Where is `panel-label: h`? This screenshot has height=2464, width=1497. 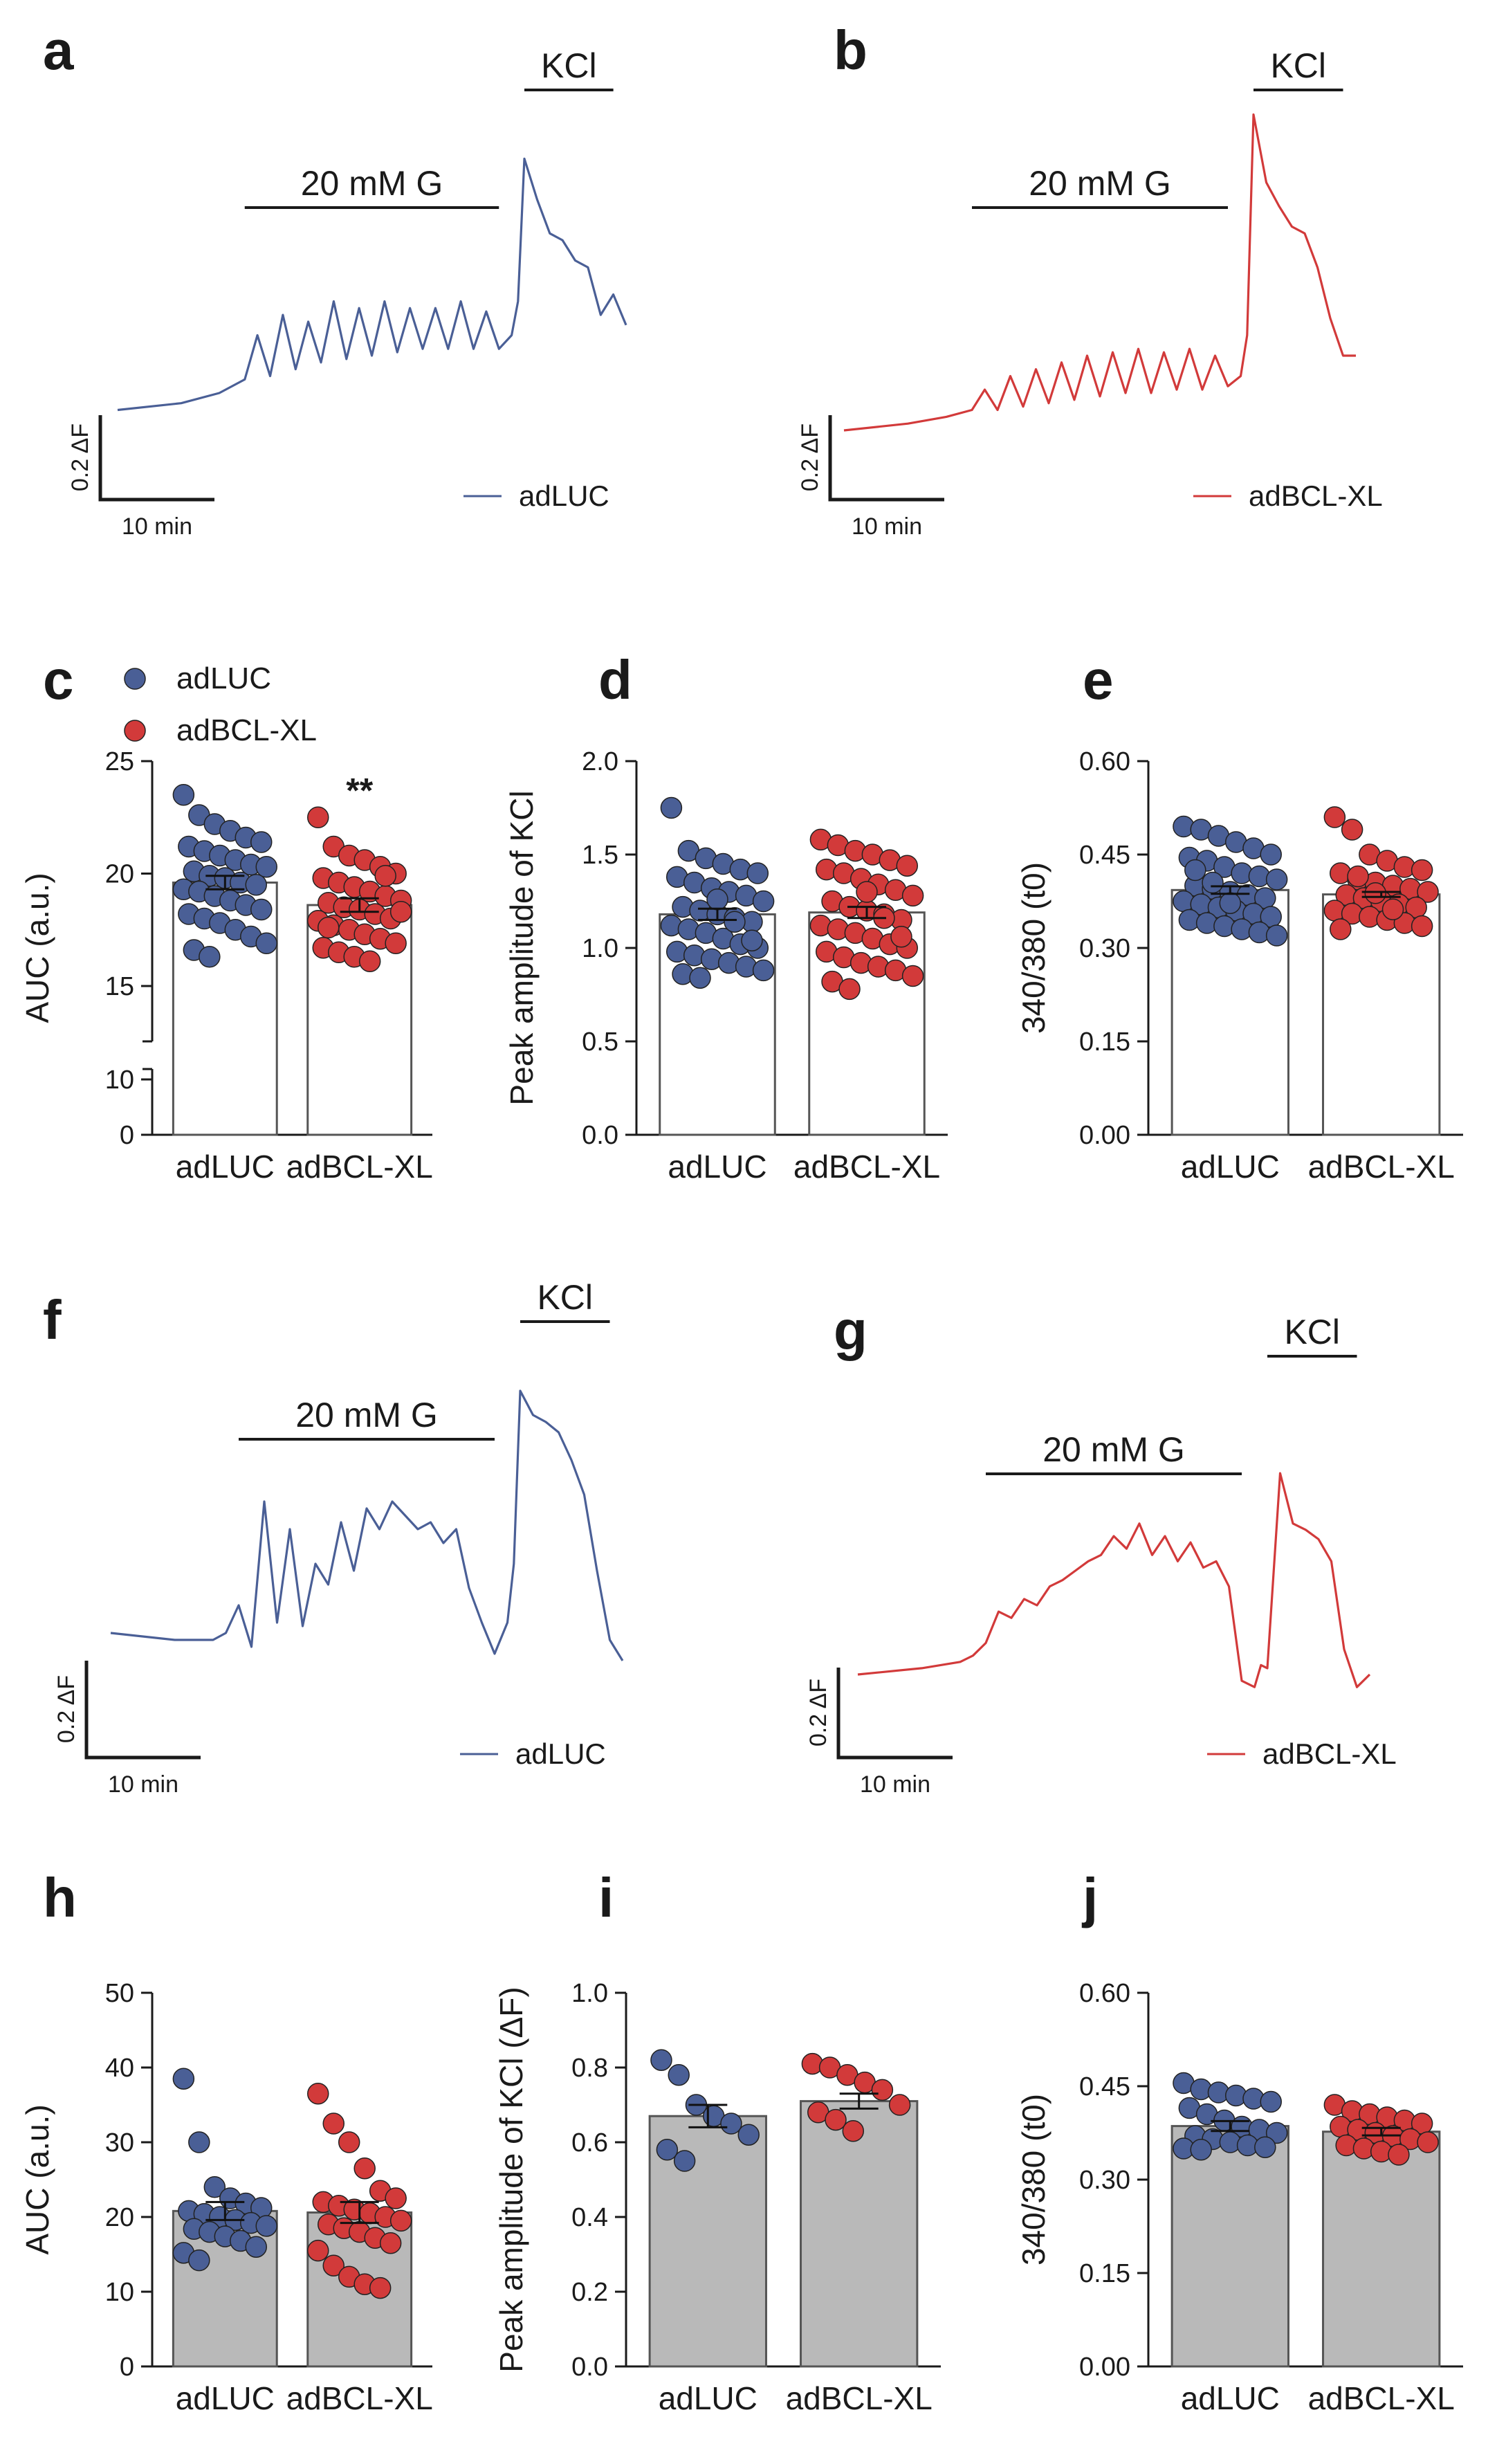
panel-label: h is located at coordinates (60, 1897).